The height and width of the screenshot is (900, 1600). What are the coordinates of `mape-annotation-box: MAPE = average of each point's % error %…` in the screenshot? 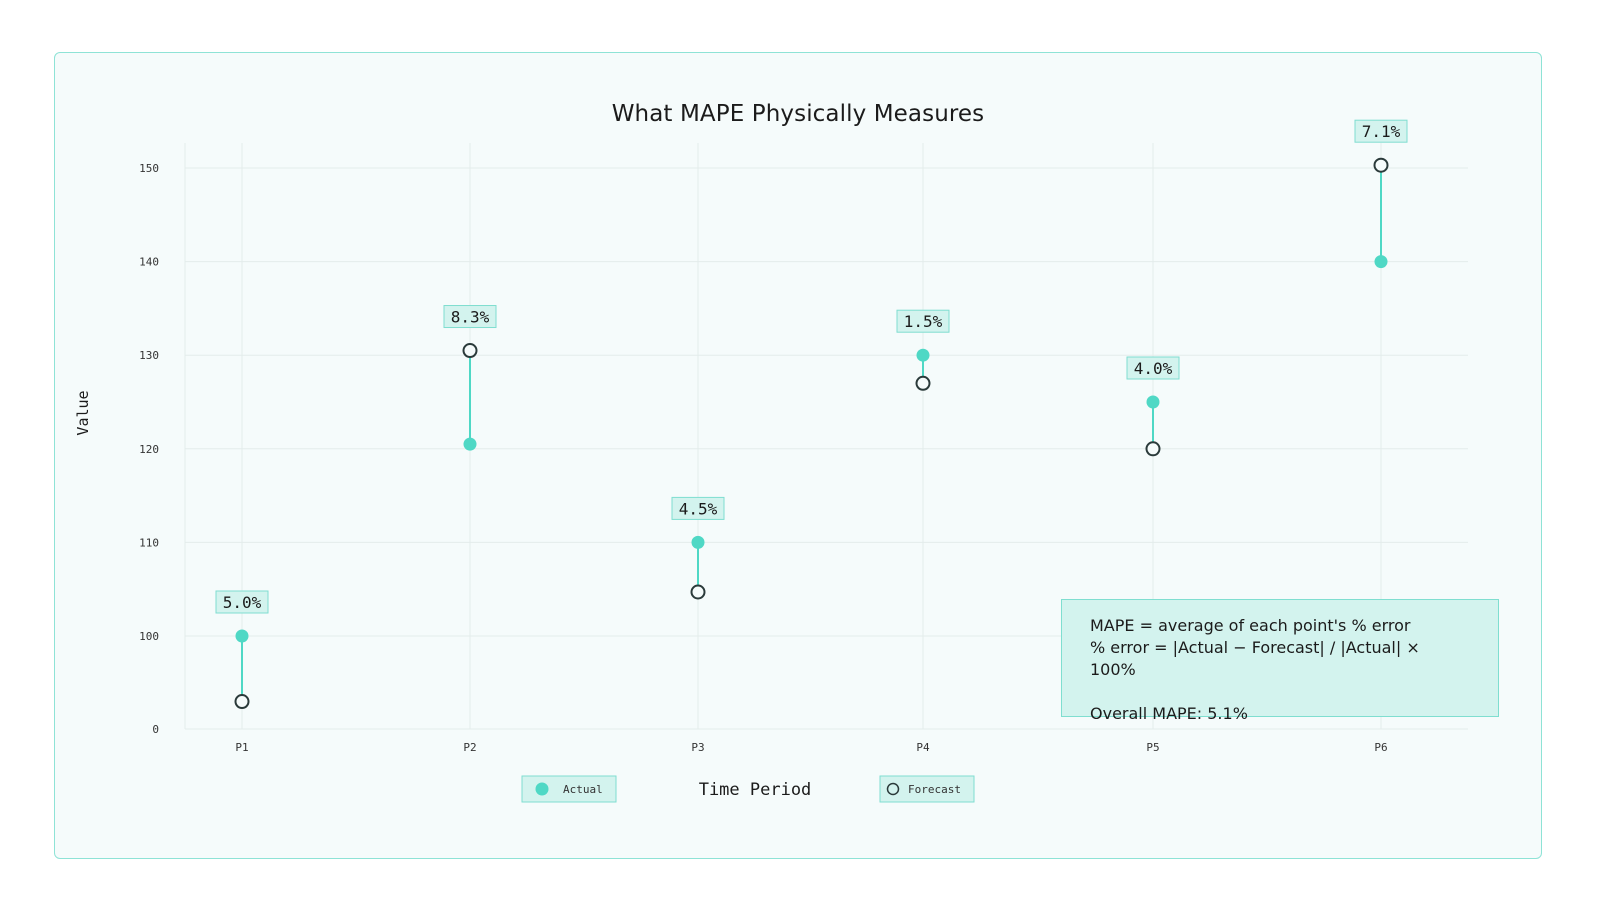 It's located at (1280, 661).